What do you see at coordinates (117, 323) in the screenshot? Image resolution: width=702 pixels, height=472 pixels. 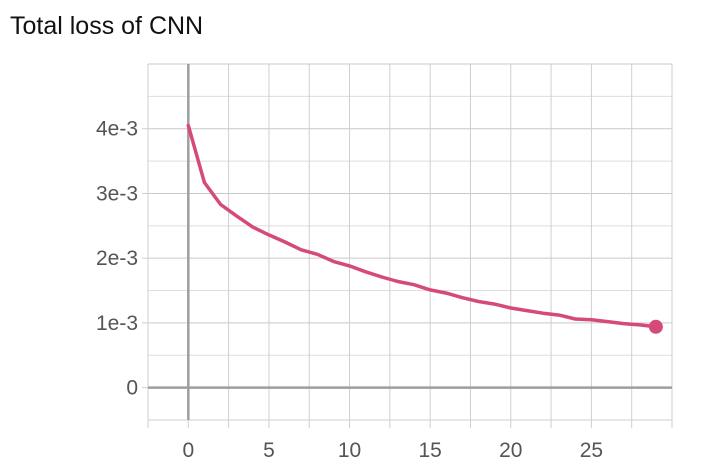 I see `y-tick-label: 1e-3` at bounding box center [117, 323].